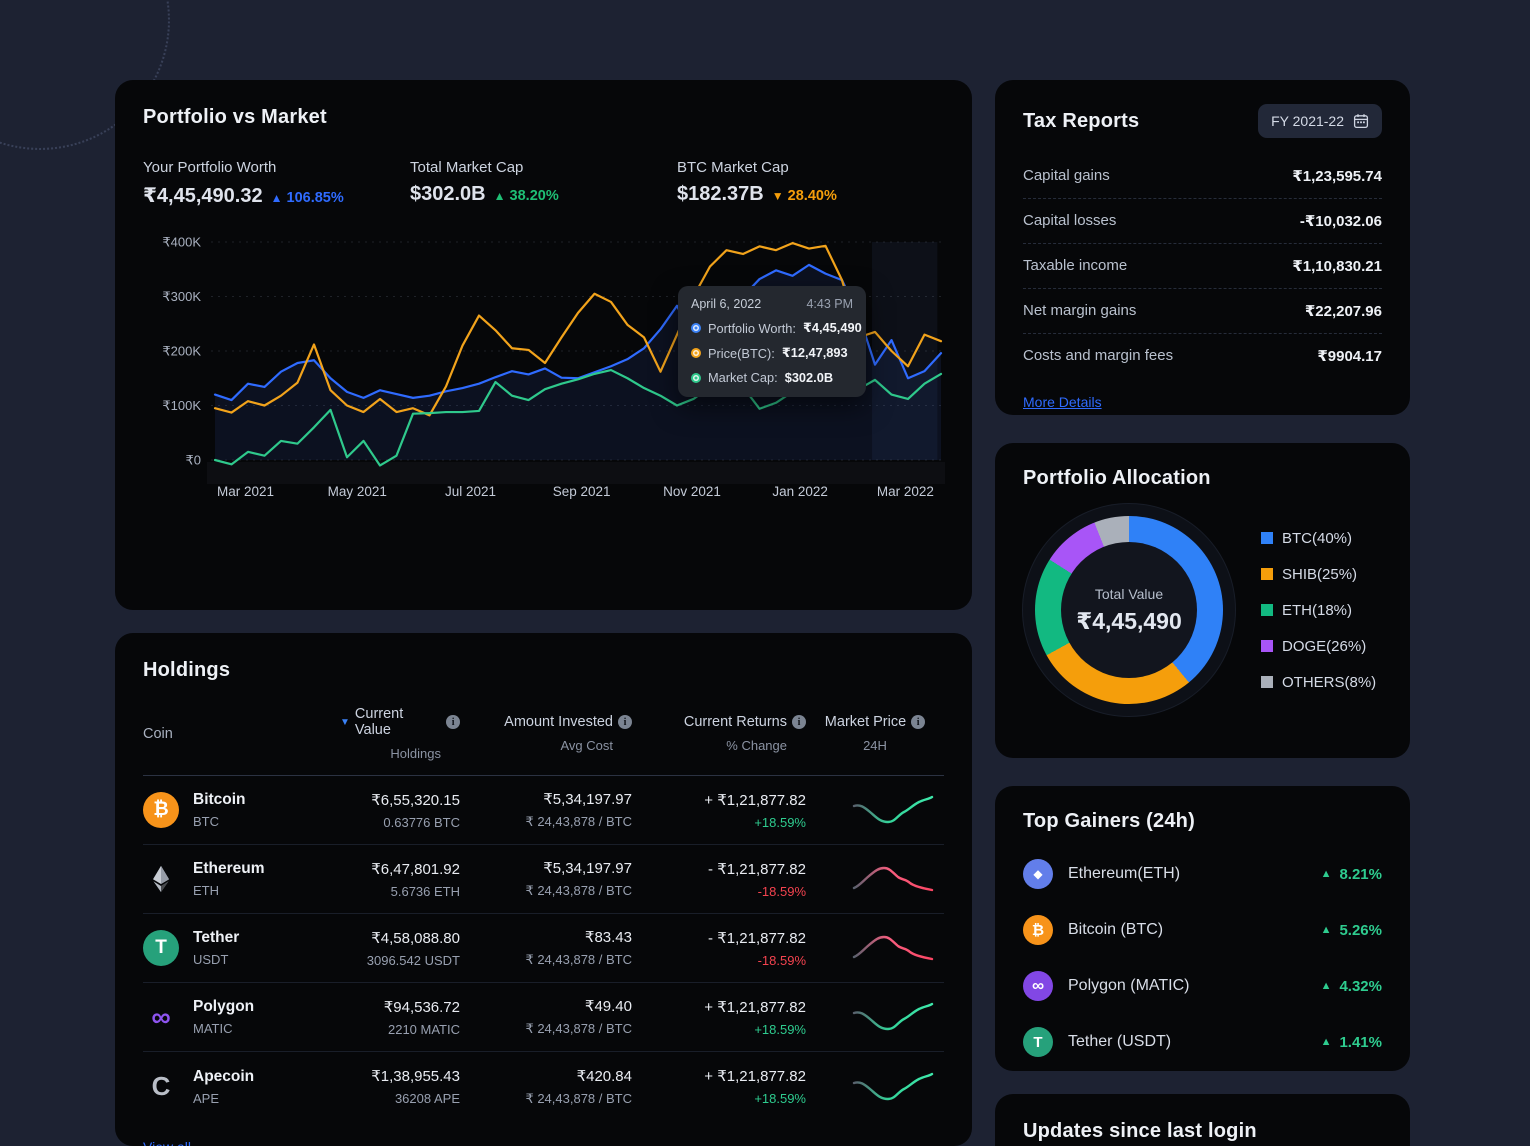 This screenshot has width=1530, height=1146. Describe the element at coordinates (1202, 1042) in the screenshot. I see `gainer-row-tether: T Tether (USDT) ▲ 1.41%` at that location.